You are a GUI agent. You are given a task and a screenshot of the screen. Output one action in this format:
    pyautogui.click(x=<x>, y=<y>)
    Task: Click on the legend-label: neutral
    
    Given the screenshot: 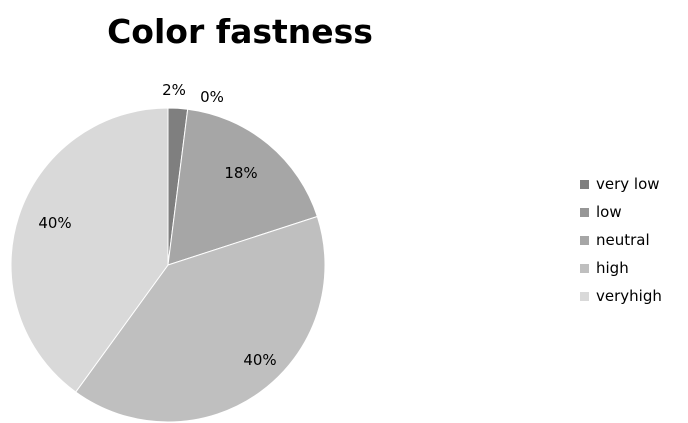 What is the action you would take?
    pyautogui.click(x=623, y=240)
    